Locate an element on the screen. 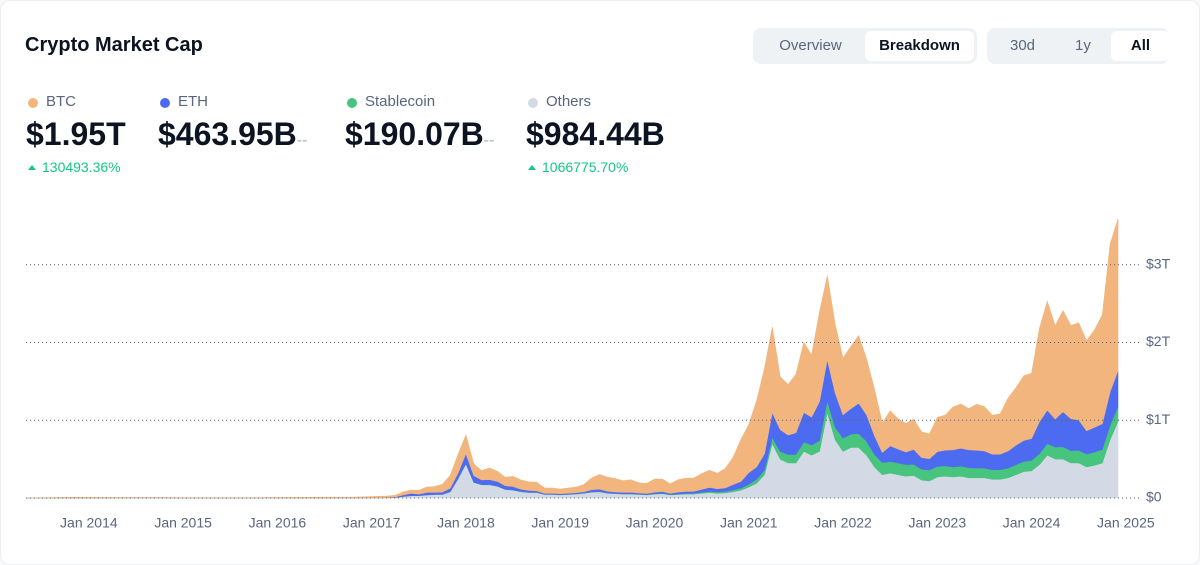  y-tick-label: $1T is located at coordinates (1158, 419).